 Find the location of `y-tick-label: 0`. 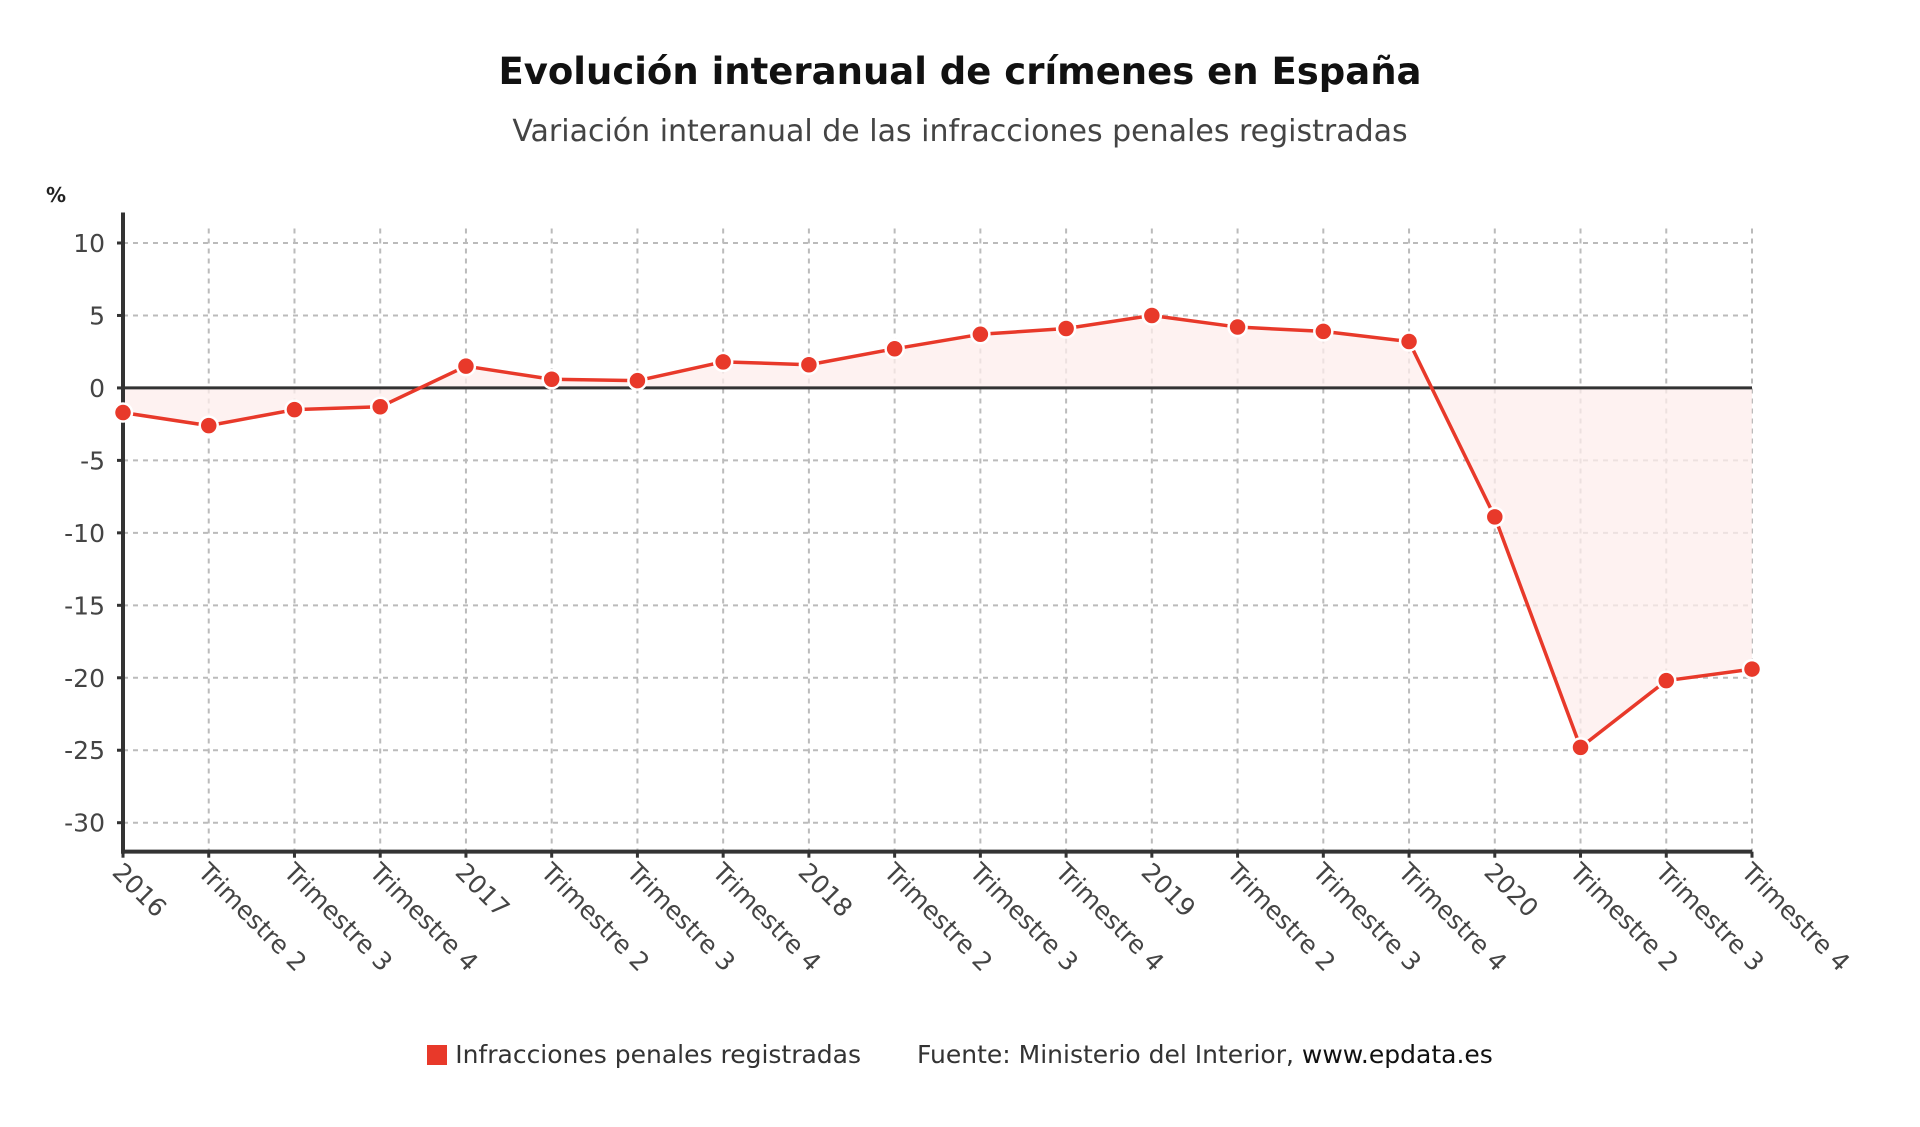

y-tick-label: 0 is located at coordinates (97, 388).